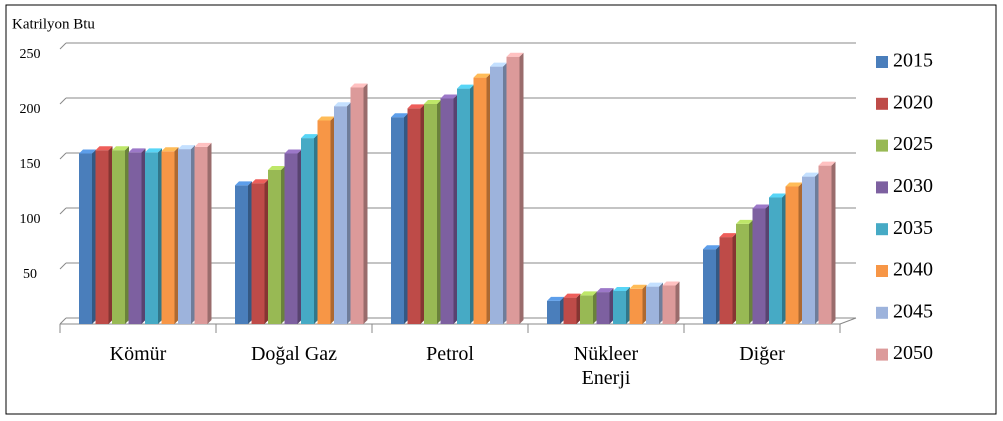 The height and width of the screenshot is (421, 1003). I want to click on legend-label: 2030, so click(913, 186).